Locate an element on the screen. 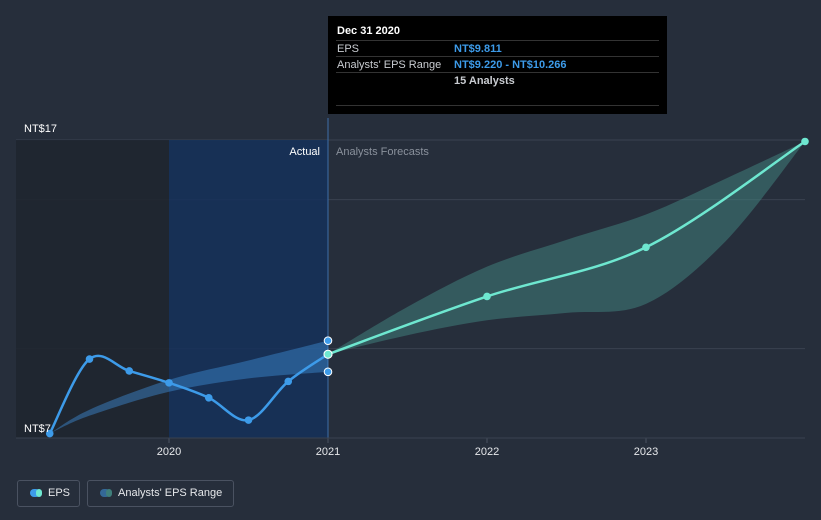 The image size is (821, 520). eps-forecast-swatch-icon is located at coordinates (39, 493).